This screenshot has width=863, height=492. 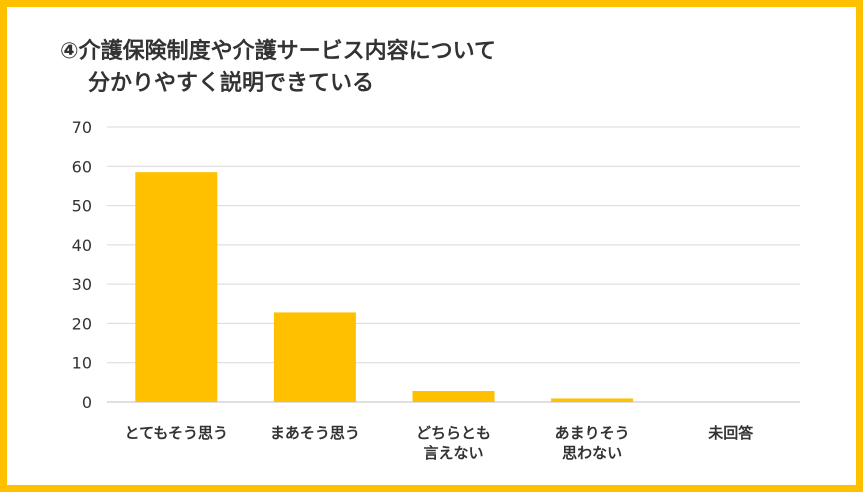 I want to click on x-category-label-line: どちらとも, so click(x=453, y=433).